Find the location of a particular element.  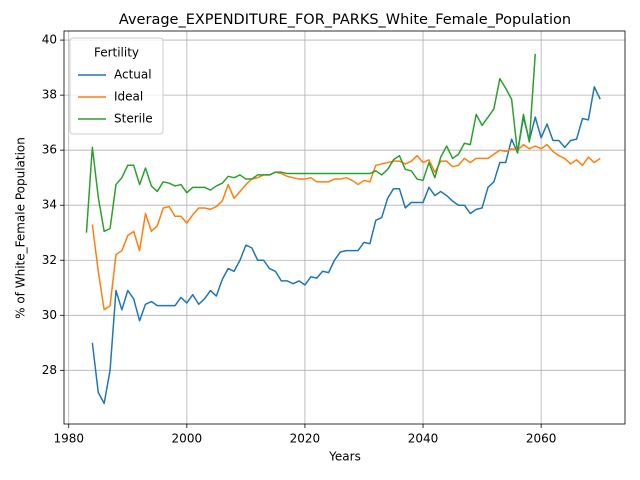

legend-label: Ideal is located at coordinates (128, 97).